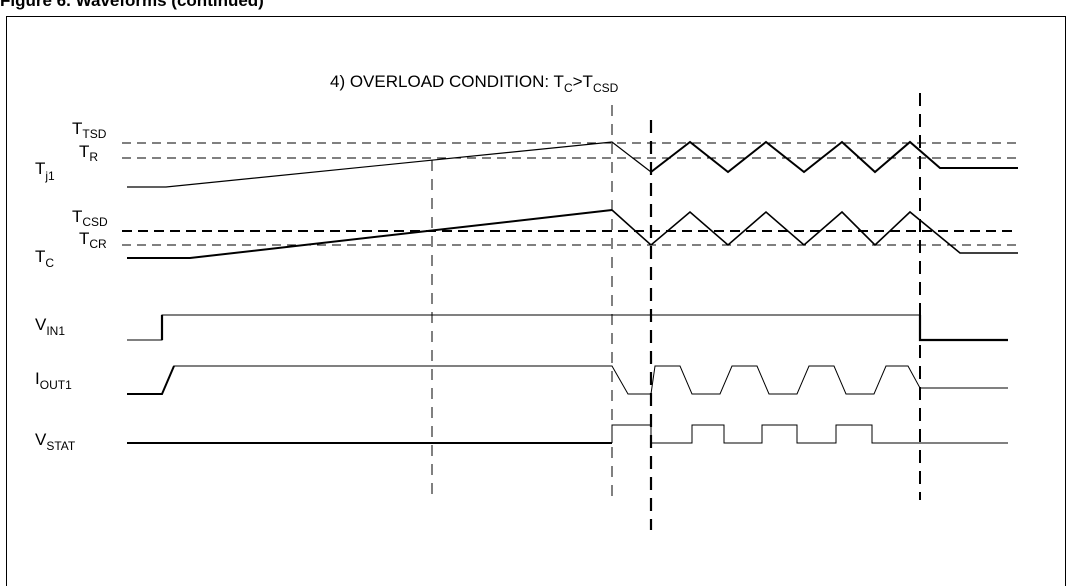 The width and height of the screenshot is (1076, 586). I want to click on vin1-waveform-low, so click(963, 328).